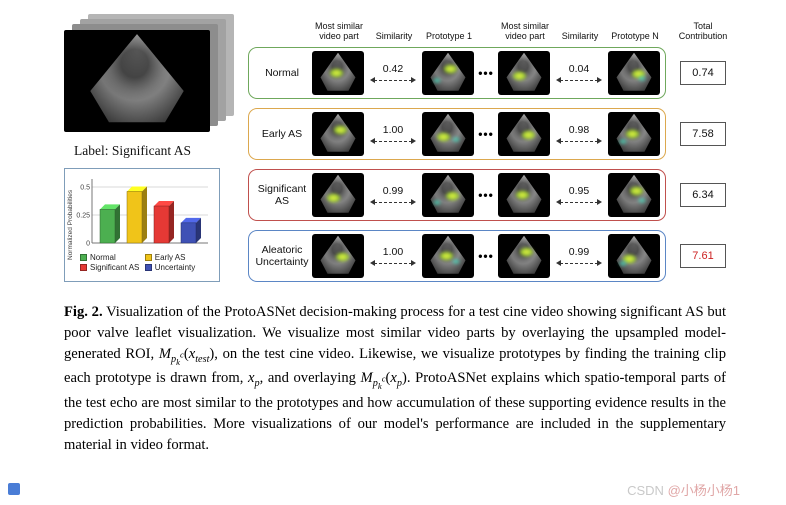 The width and height of the screenshot is (786, 505). I want to click on watermark: CSDN @小杨小杨1, so click(683, 489).